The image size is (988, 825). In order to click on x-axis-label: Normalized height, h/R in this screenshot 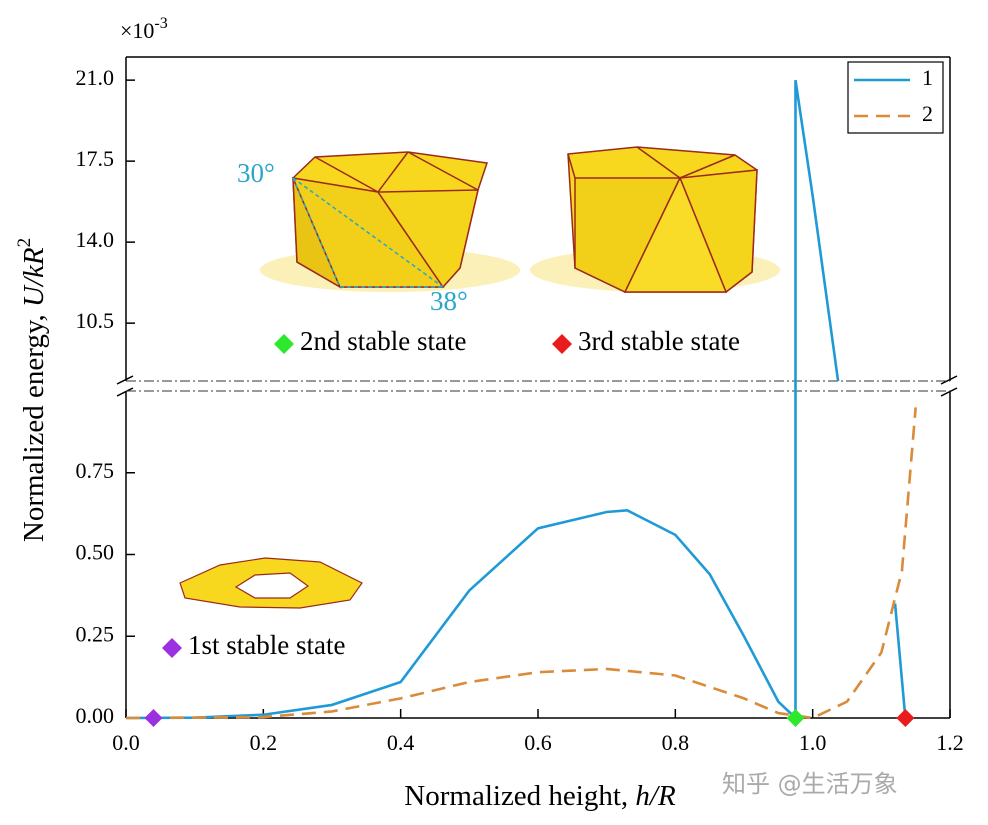, I will do `click(540, 796)`.